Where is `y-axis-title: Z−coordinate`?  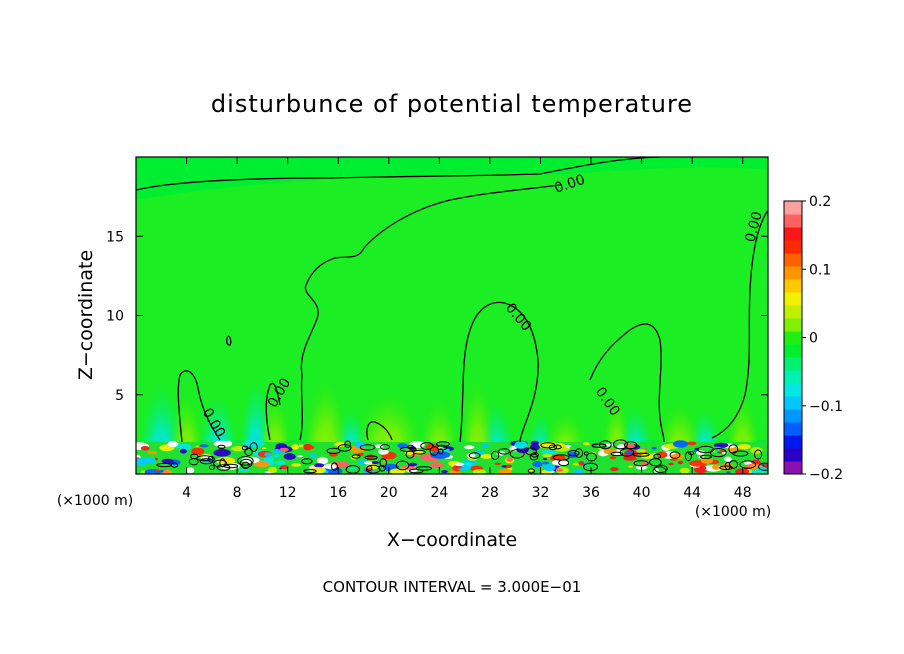 y-axis-title: Z−coordinate is located at coordinates (86, 315).